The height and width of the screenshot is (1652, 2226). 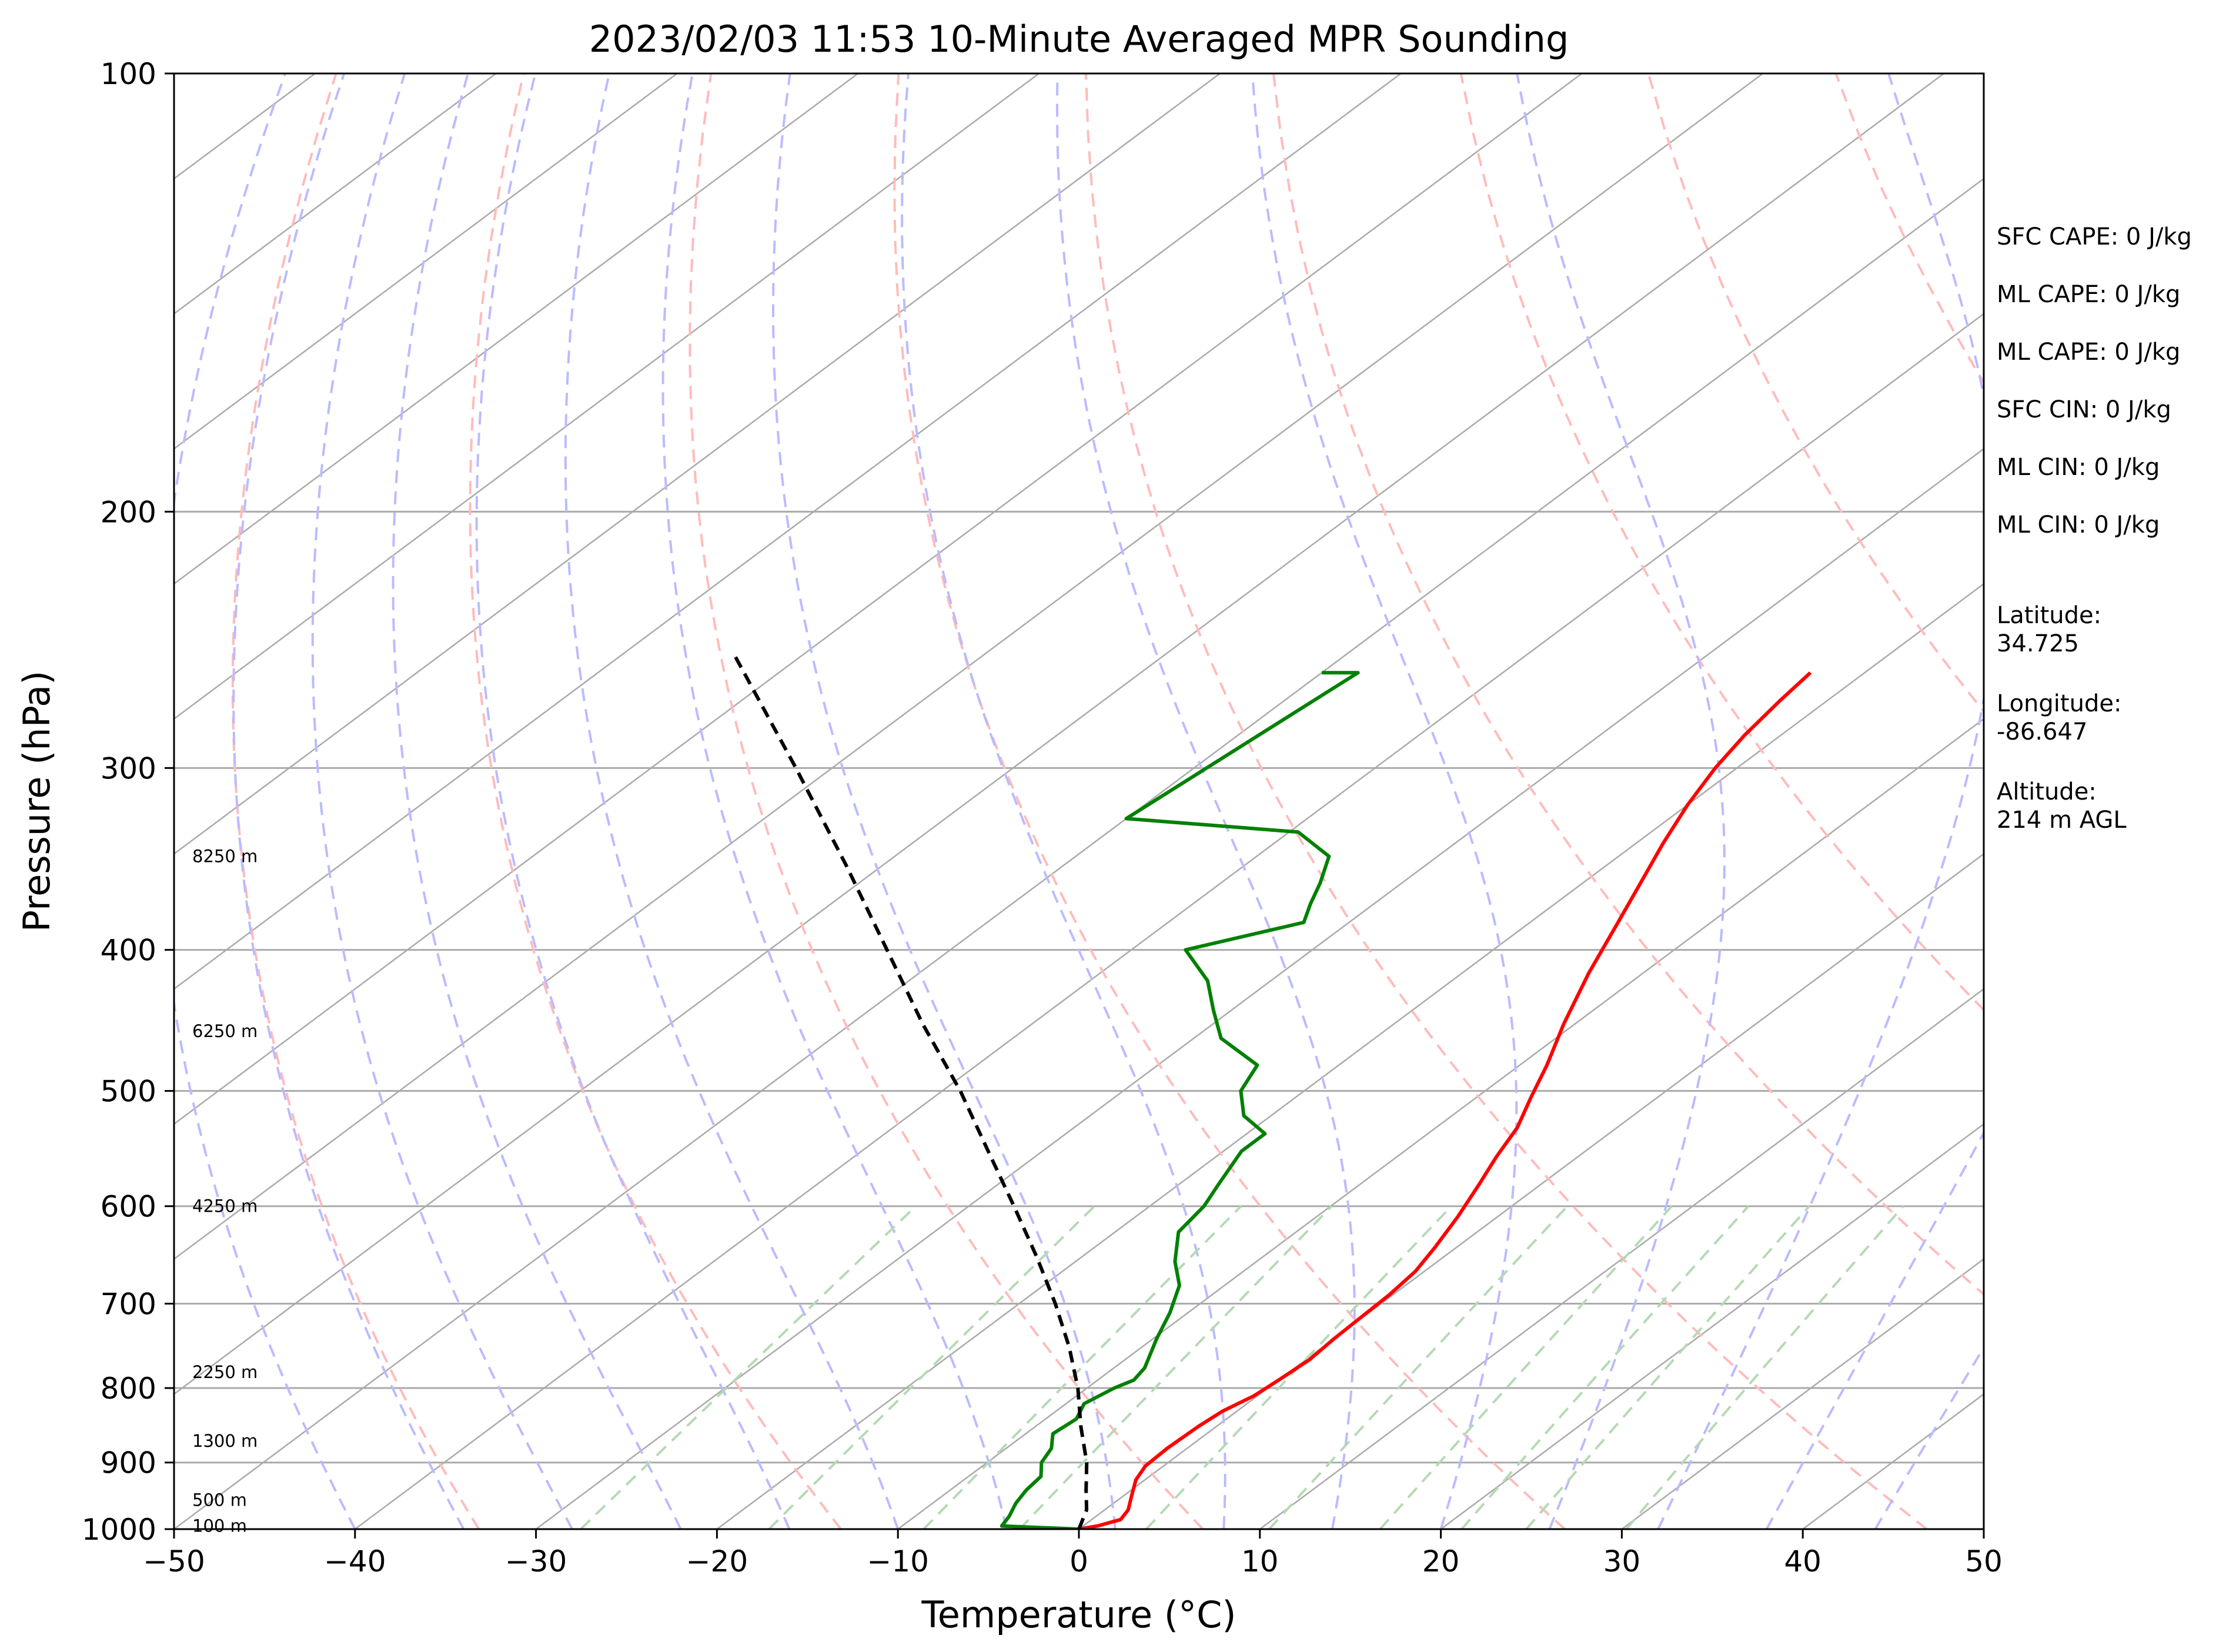 What do you see at coordinates (2084, 410) in the screenshot?
I see `stat-annotation: SFC CIN: 0 J/kg` at bounding box center [2084, 410].